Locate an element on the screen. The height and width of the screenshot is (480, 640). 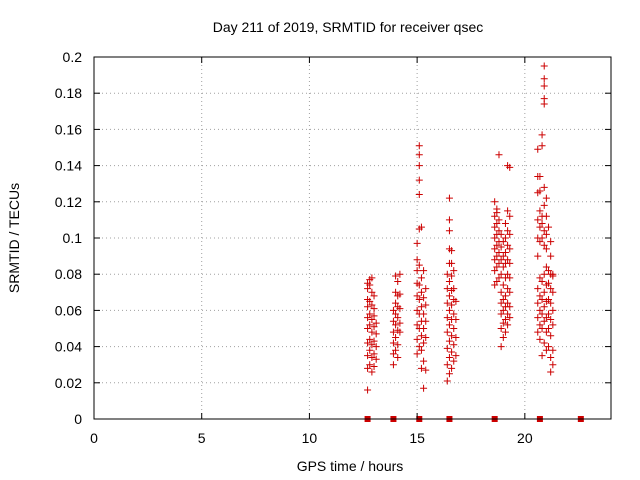
y-tick-label: 0.2 is located at coordinates (73, 57).